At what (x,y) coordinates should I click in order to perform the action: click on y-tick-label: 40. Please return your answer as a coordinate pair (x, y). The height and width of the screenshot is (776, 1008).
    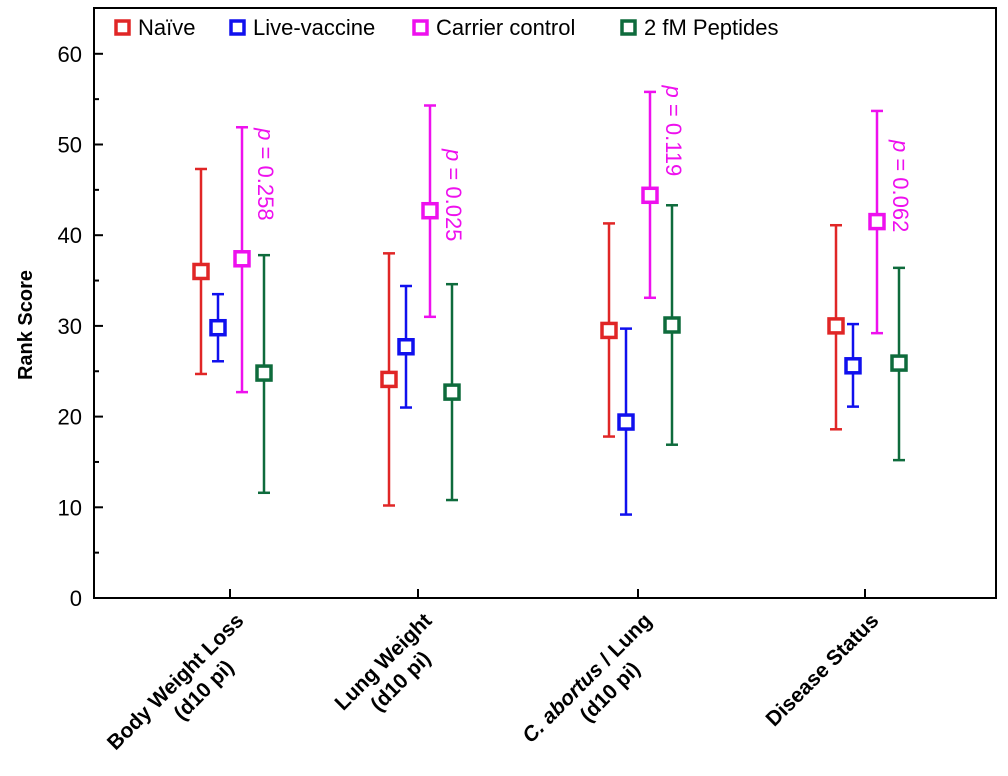
    Looking at the image, I should click on (70, 235).